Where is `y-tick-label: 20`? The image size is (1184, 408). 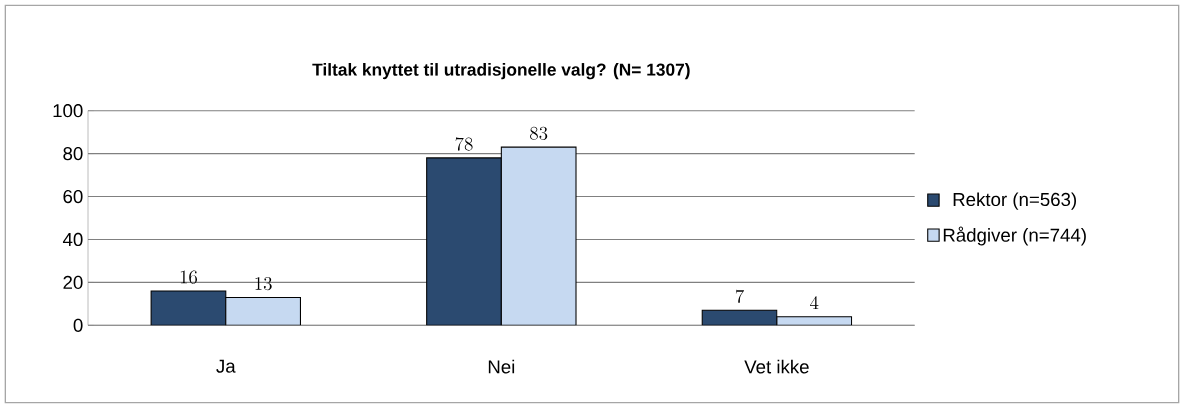
y-tick-label: 20 is located at coordinates (73, 282).